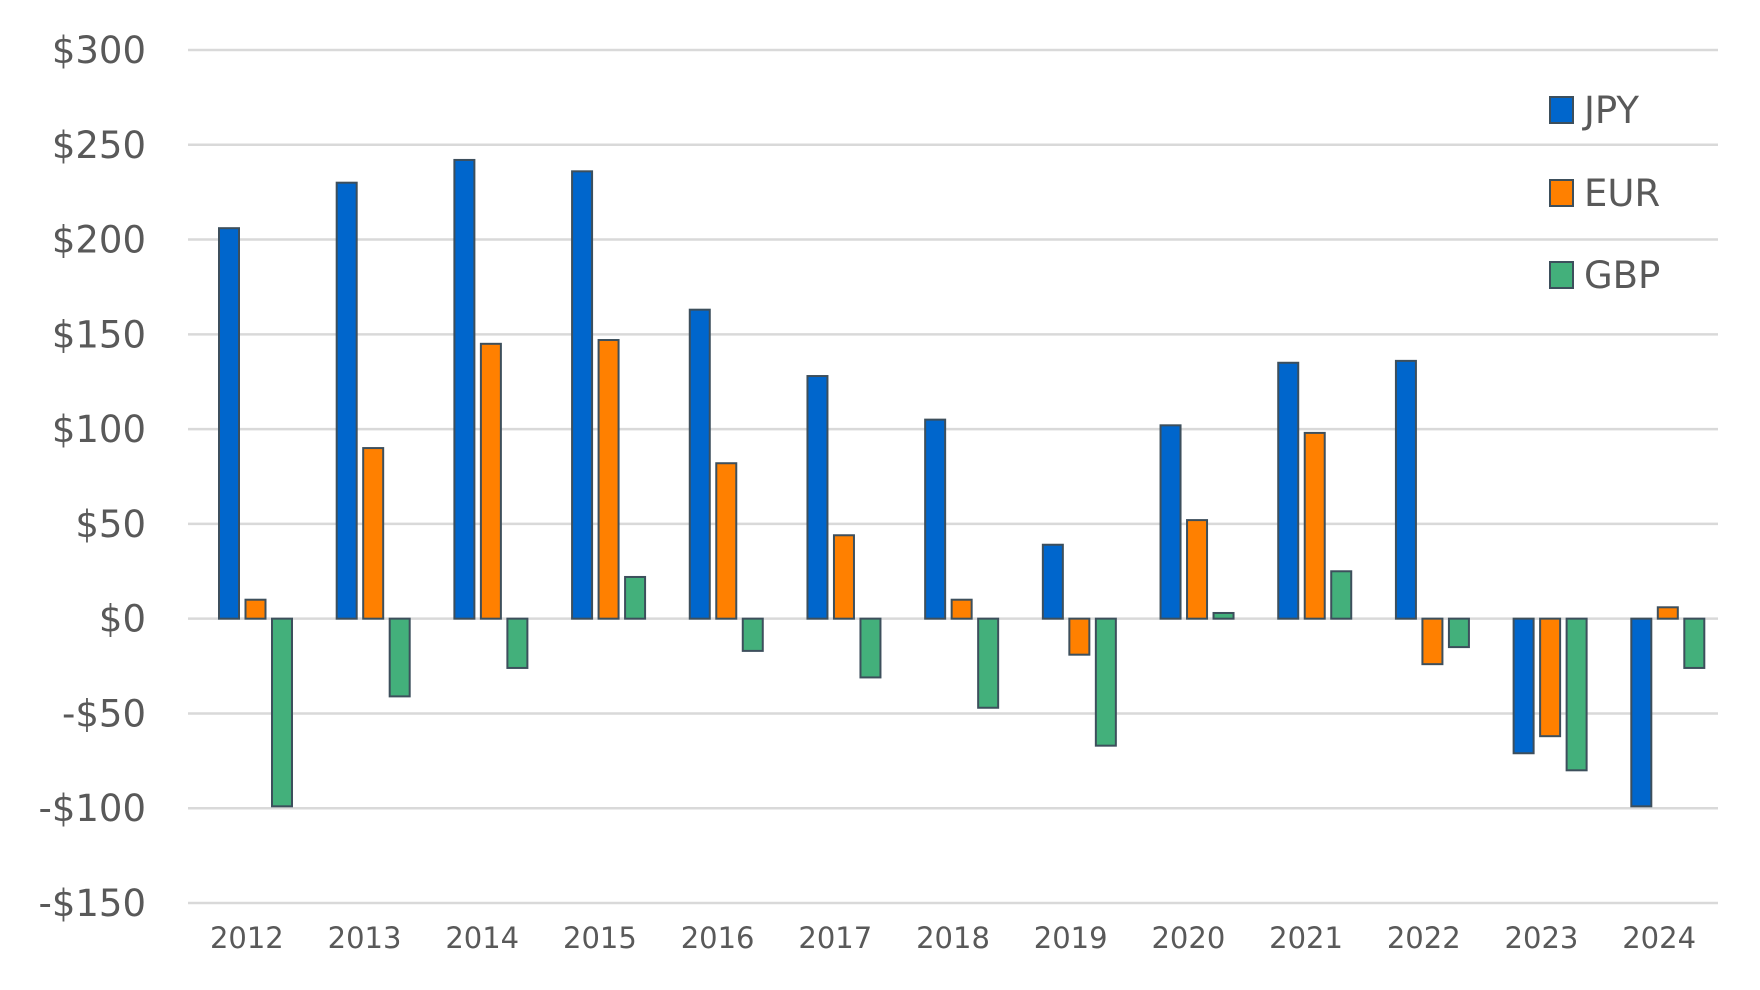 This screenshot has width=1760, height=990. What do you see at coordinates (92, 477) in the screenshot?
I see `y-axis-ticks: $300 $250 $200 $150 $100 $50 $0 -$50 -$100 -$150` at bounding box center [92, 477].